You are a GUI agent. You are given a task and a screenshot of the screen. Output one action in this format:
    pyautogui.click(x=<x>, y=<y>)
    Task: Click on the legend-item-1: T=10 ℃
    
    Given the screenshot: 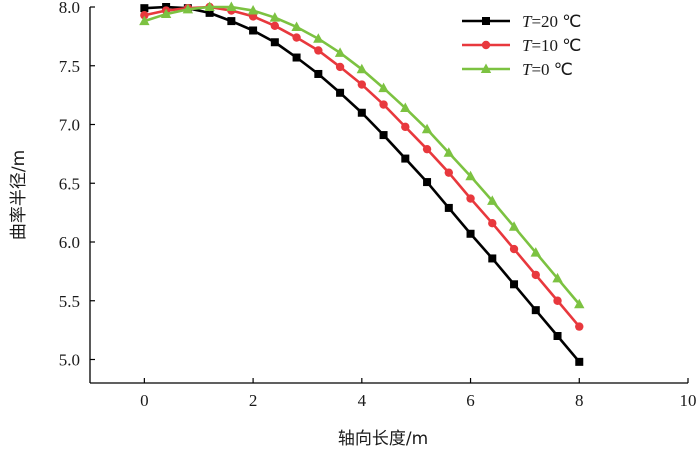 What is the action you would take?
    pyautogui.click(x=521, y=45)
    